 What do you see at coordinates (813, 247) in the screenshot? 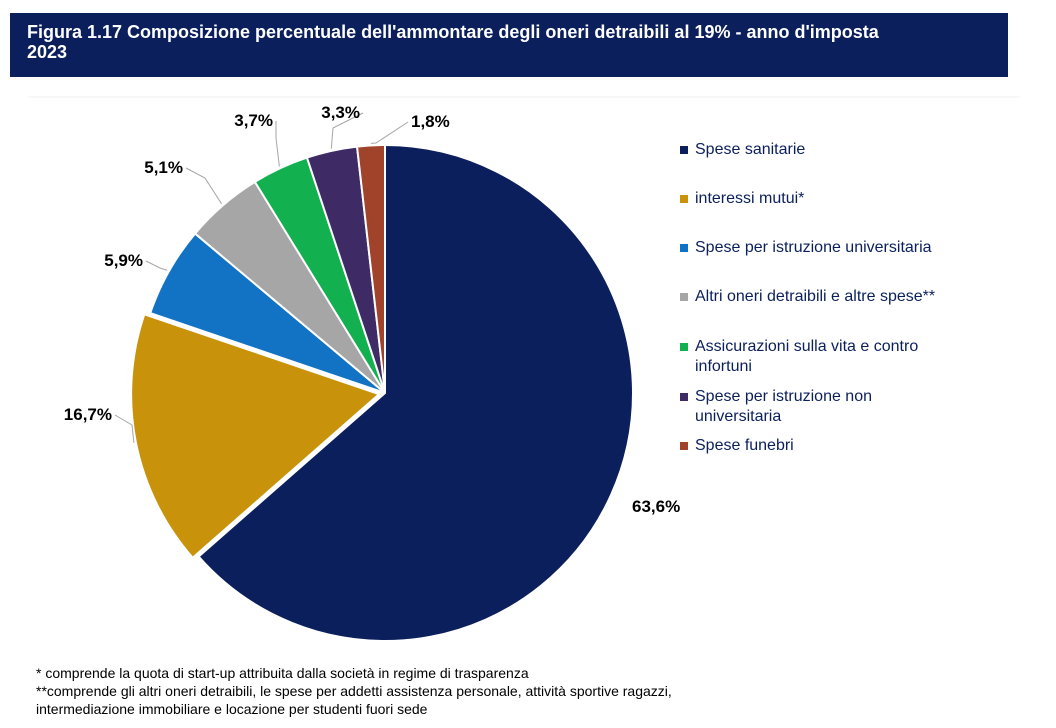
I see `legend-label: Spese per istruzione universitaria` at bounding box center [813, 247].